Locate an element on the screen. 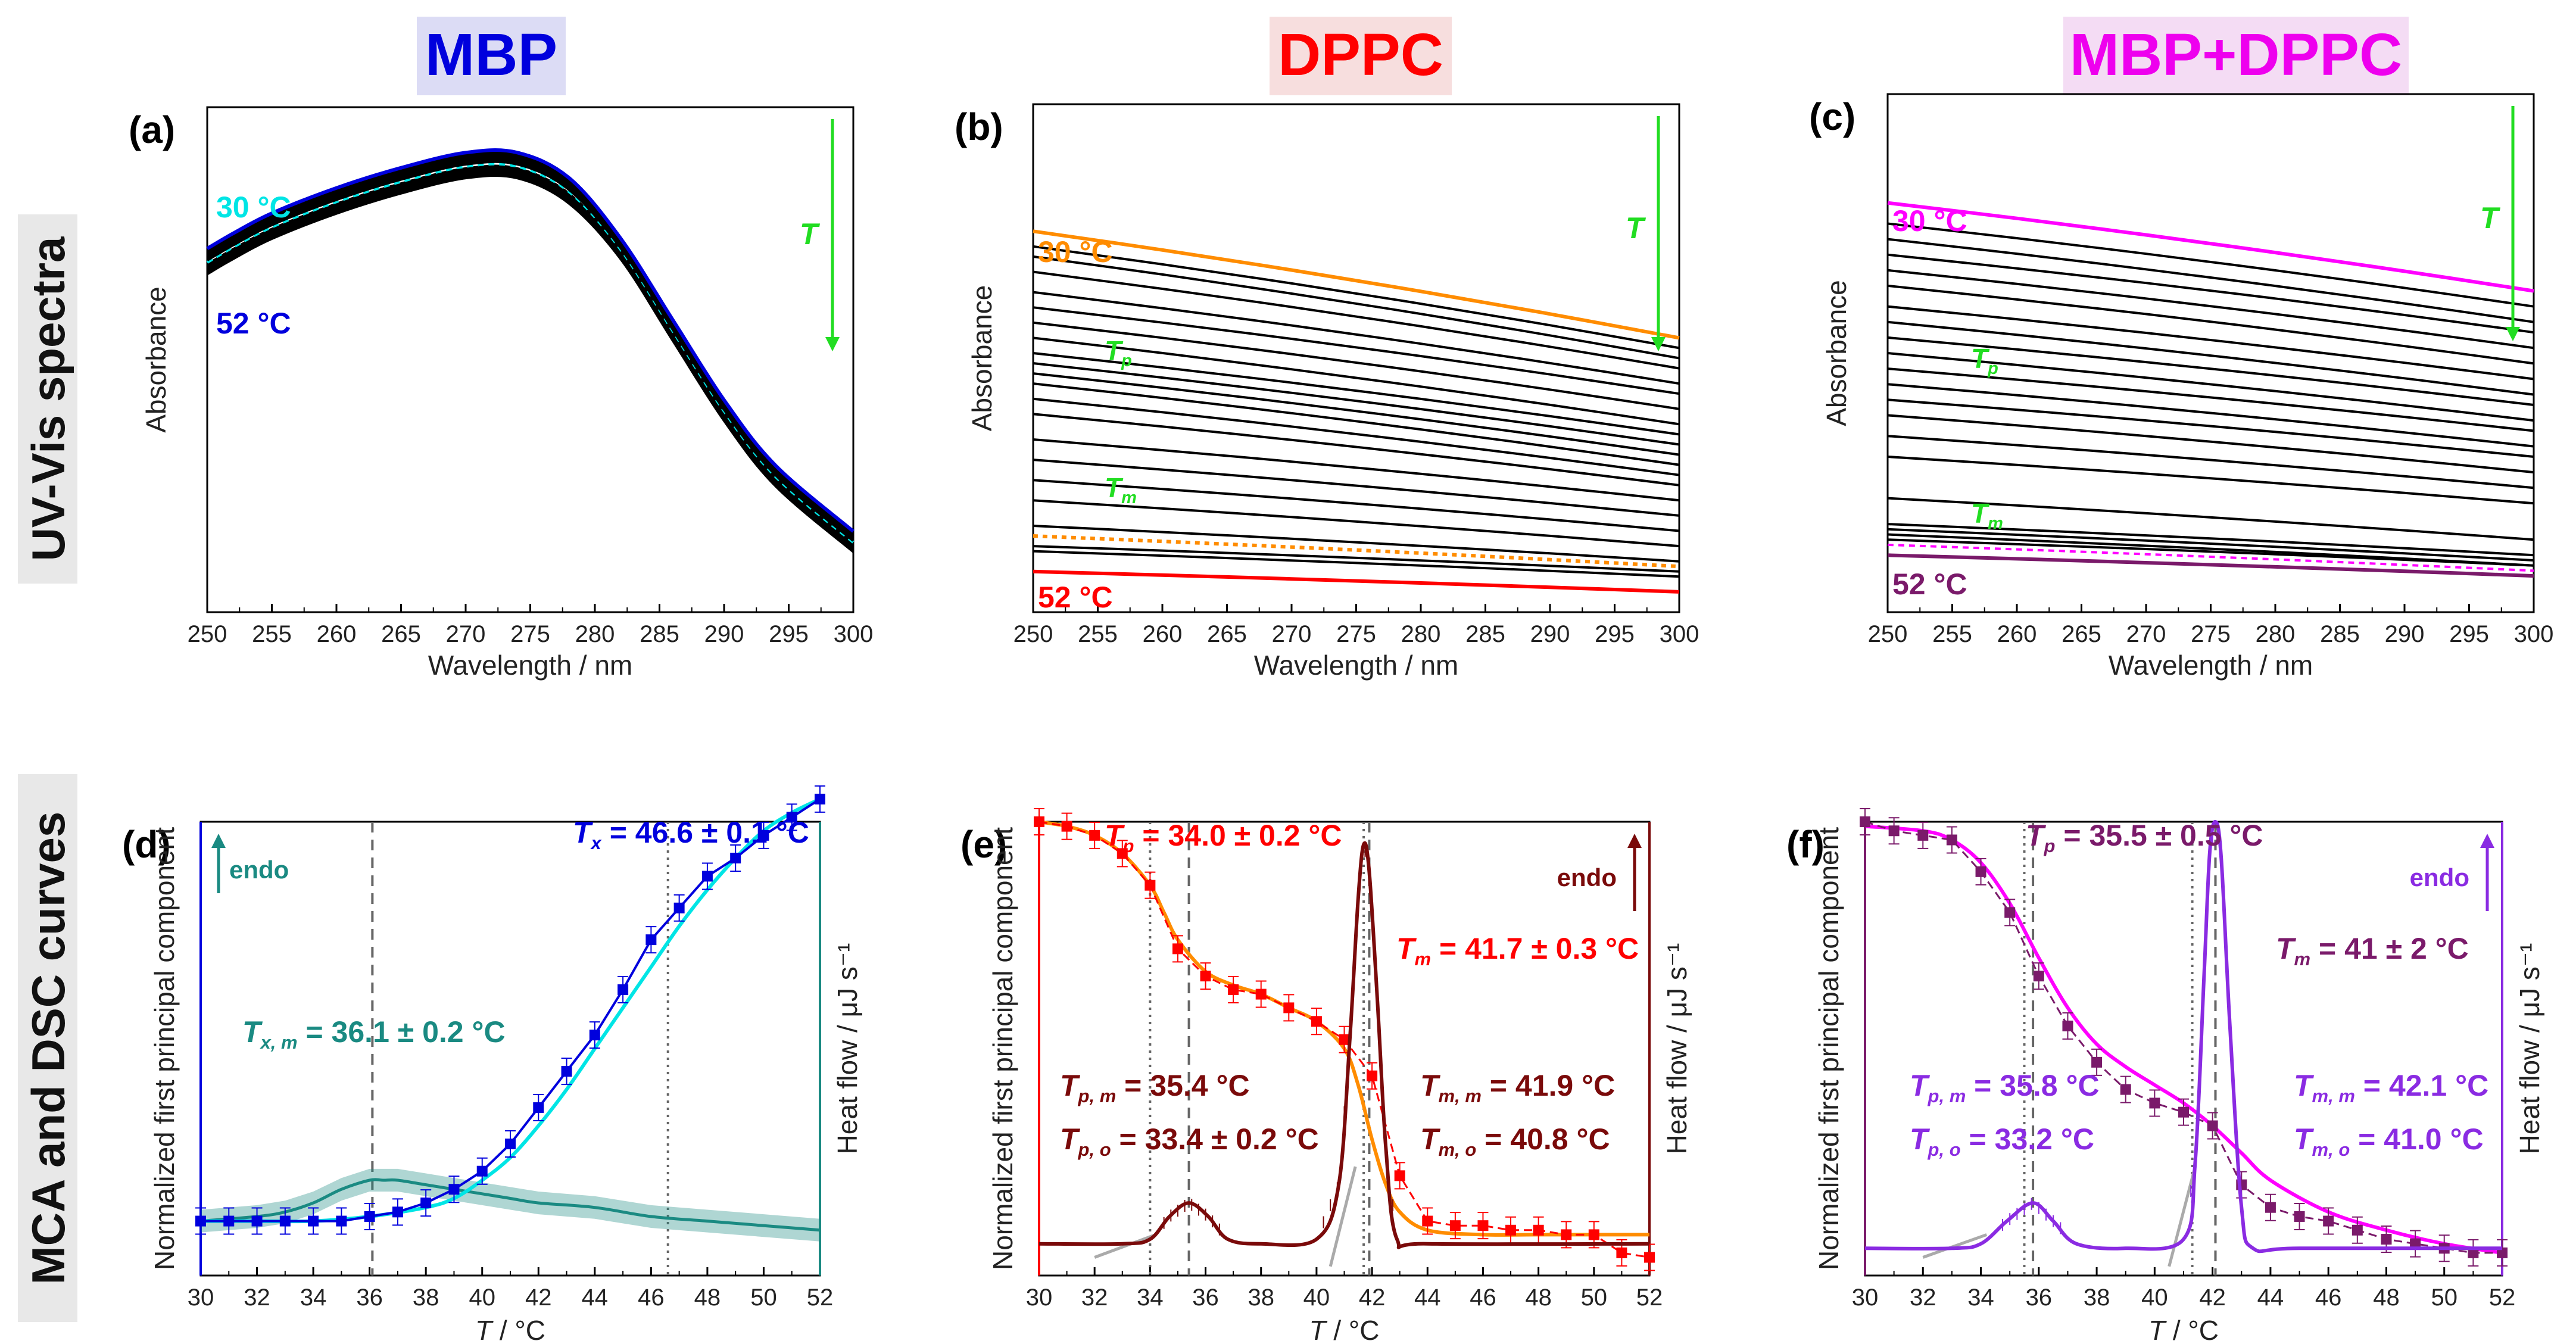  side-label-row2-bg is located at coordinates (48, 1048).